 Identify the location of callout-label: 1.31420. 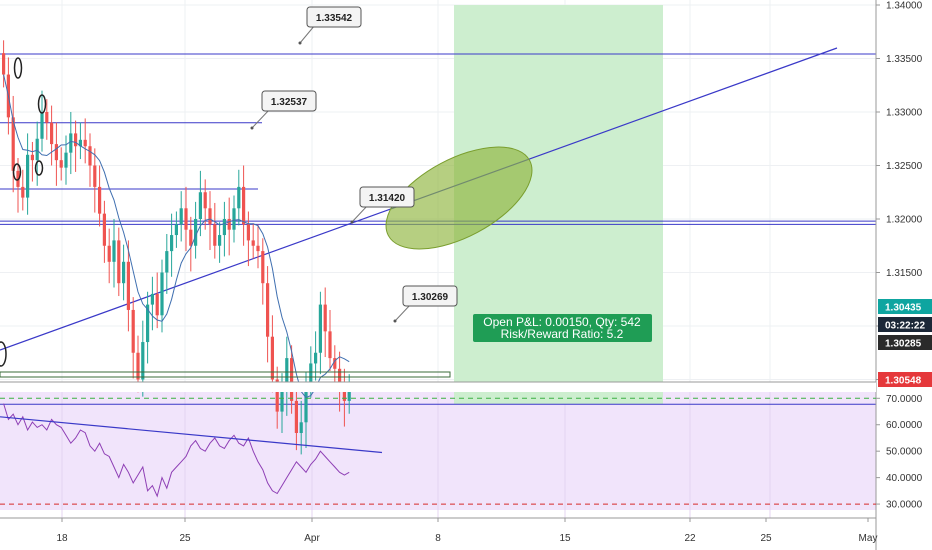
(387, 198).